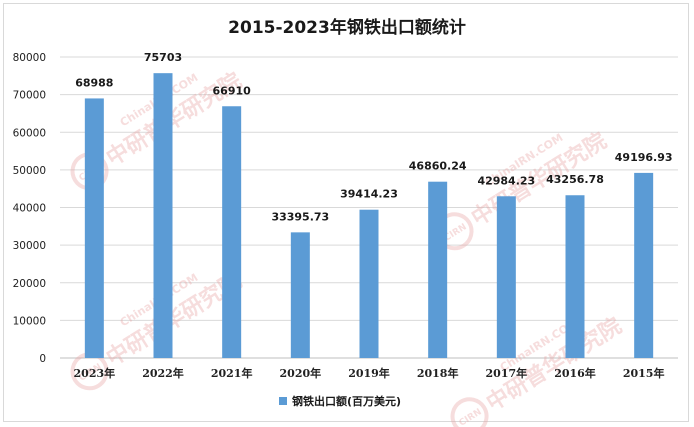  What do you see at coordinates (644, 157) in the screenshot?
I see `data-label: 49196.93` at bounding box center [644, 157].